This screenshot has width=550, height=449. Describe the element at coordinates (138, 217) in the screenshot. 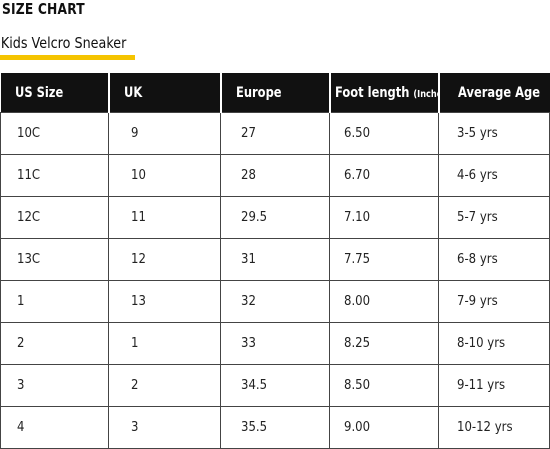

I see `cell-value: 11` at that location.